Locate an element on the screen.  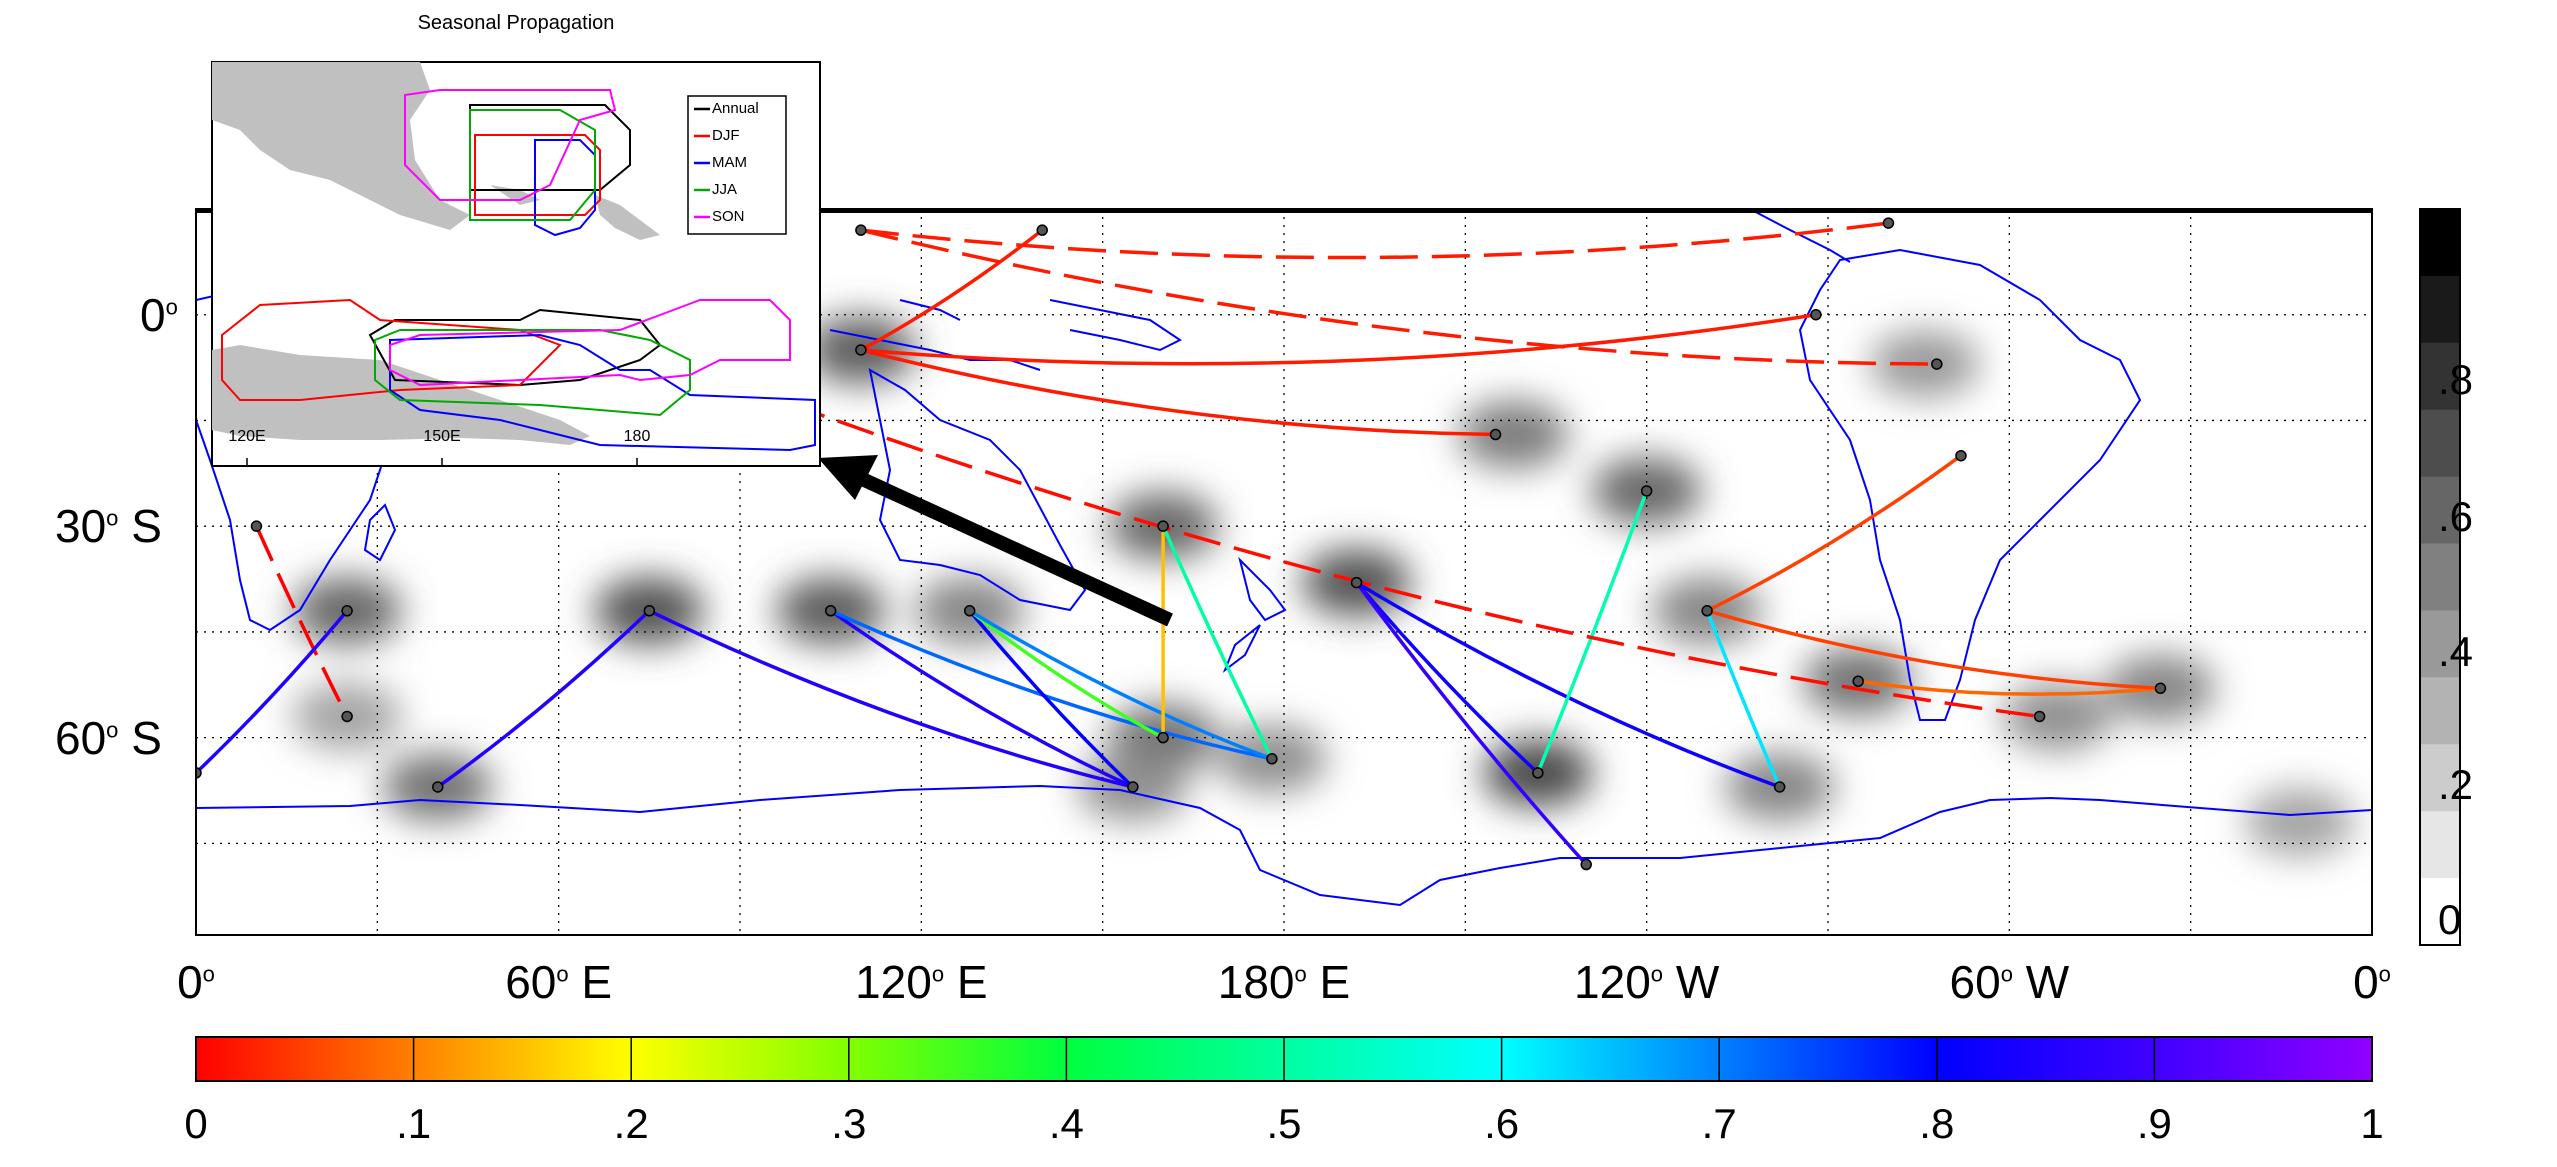
south-america-coast is located at coordinates (1970, 484).